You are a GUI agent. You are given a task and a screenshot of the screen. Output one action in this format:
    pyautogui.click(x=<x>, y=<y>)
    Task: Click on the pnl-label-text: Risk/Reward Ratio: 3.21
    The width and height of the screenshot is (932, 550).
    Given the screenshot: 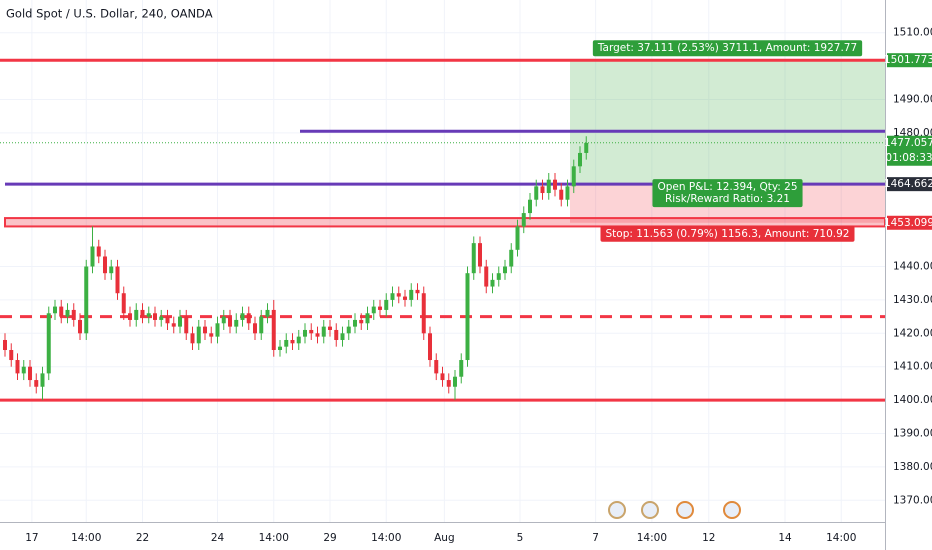 What is the action you would take?
    pyautogui.click(x=727, y=199)
    